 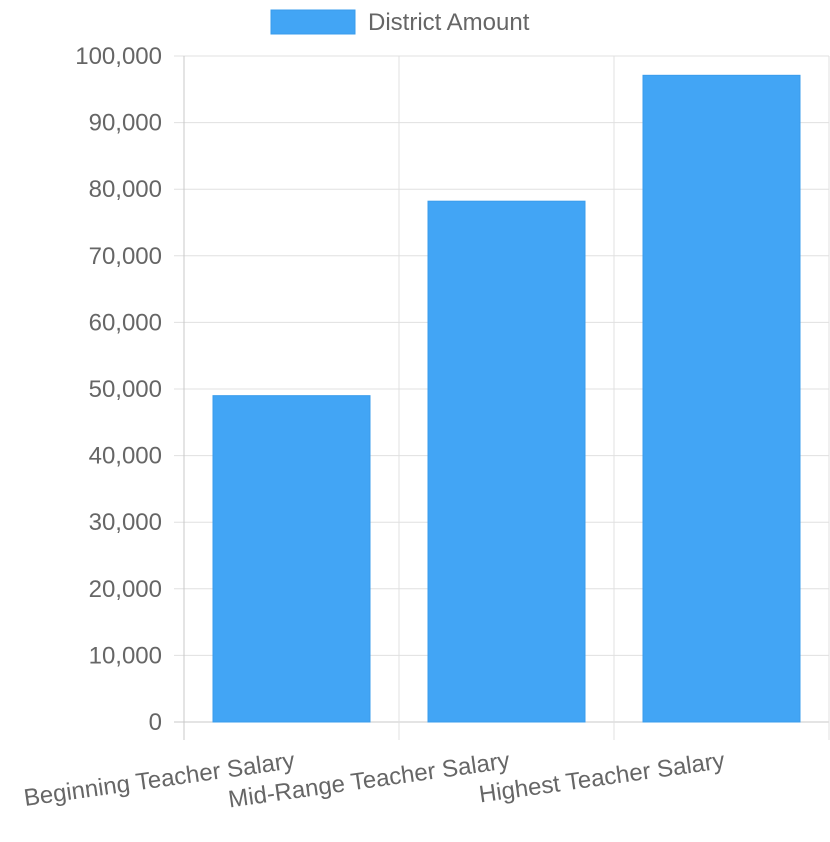 I want to click on legend-swatch, so click(x=313, y=22).